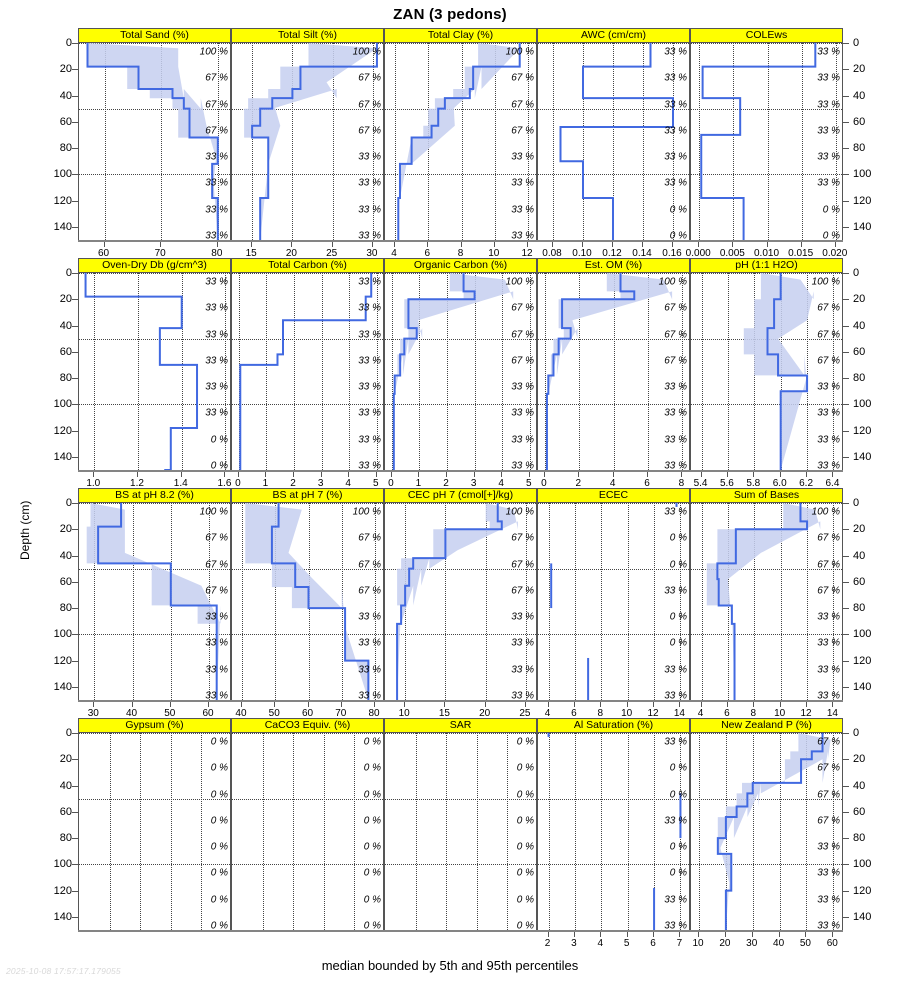  Describe the element at coordinates (375, 483) in the screenshot. I see `x-tick-label: 5` at that location.